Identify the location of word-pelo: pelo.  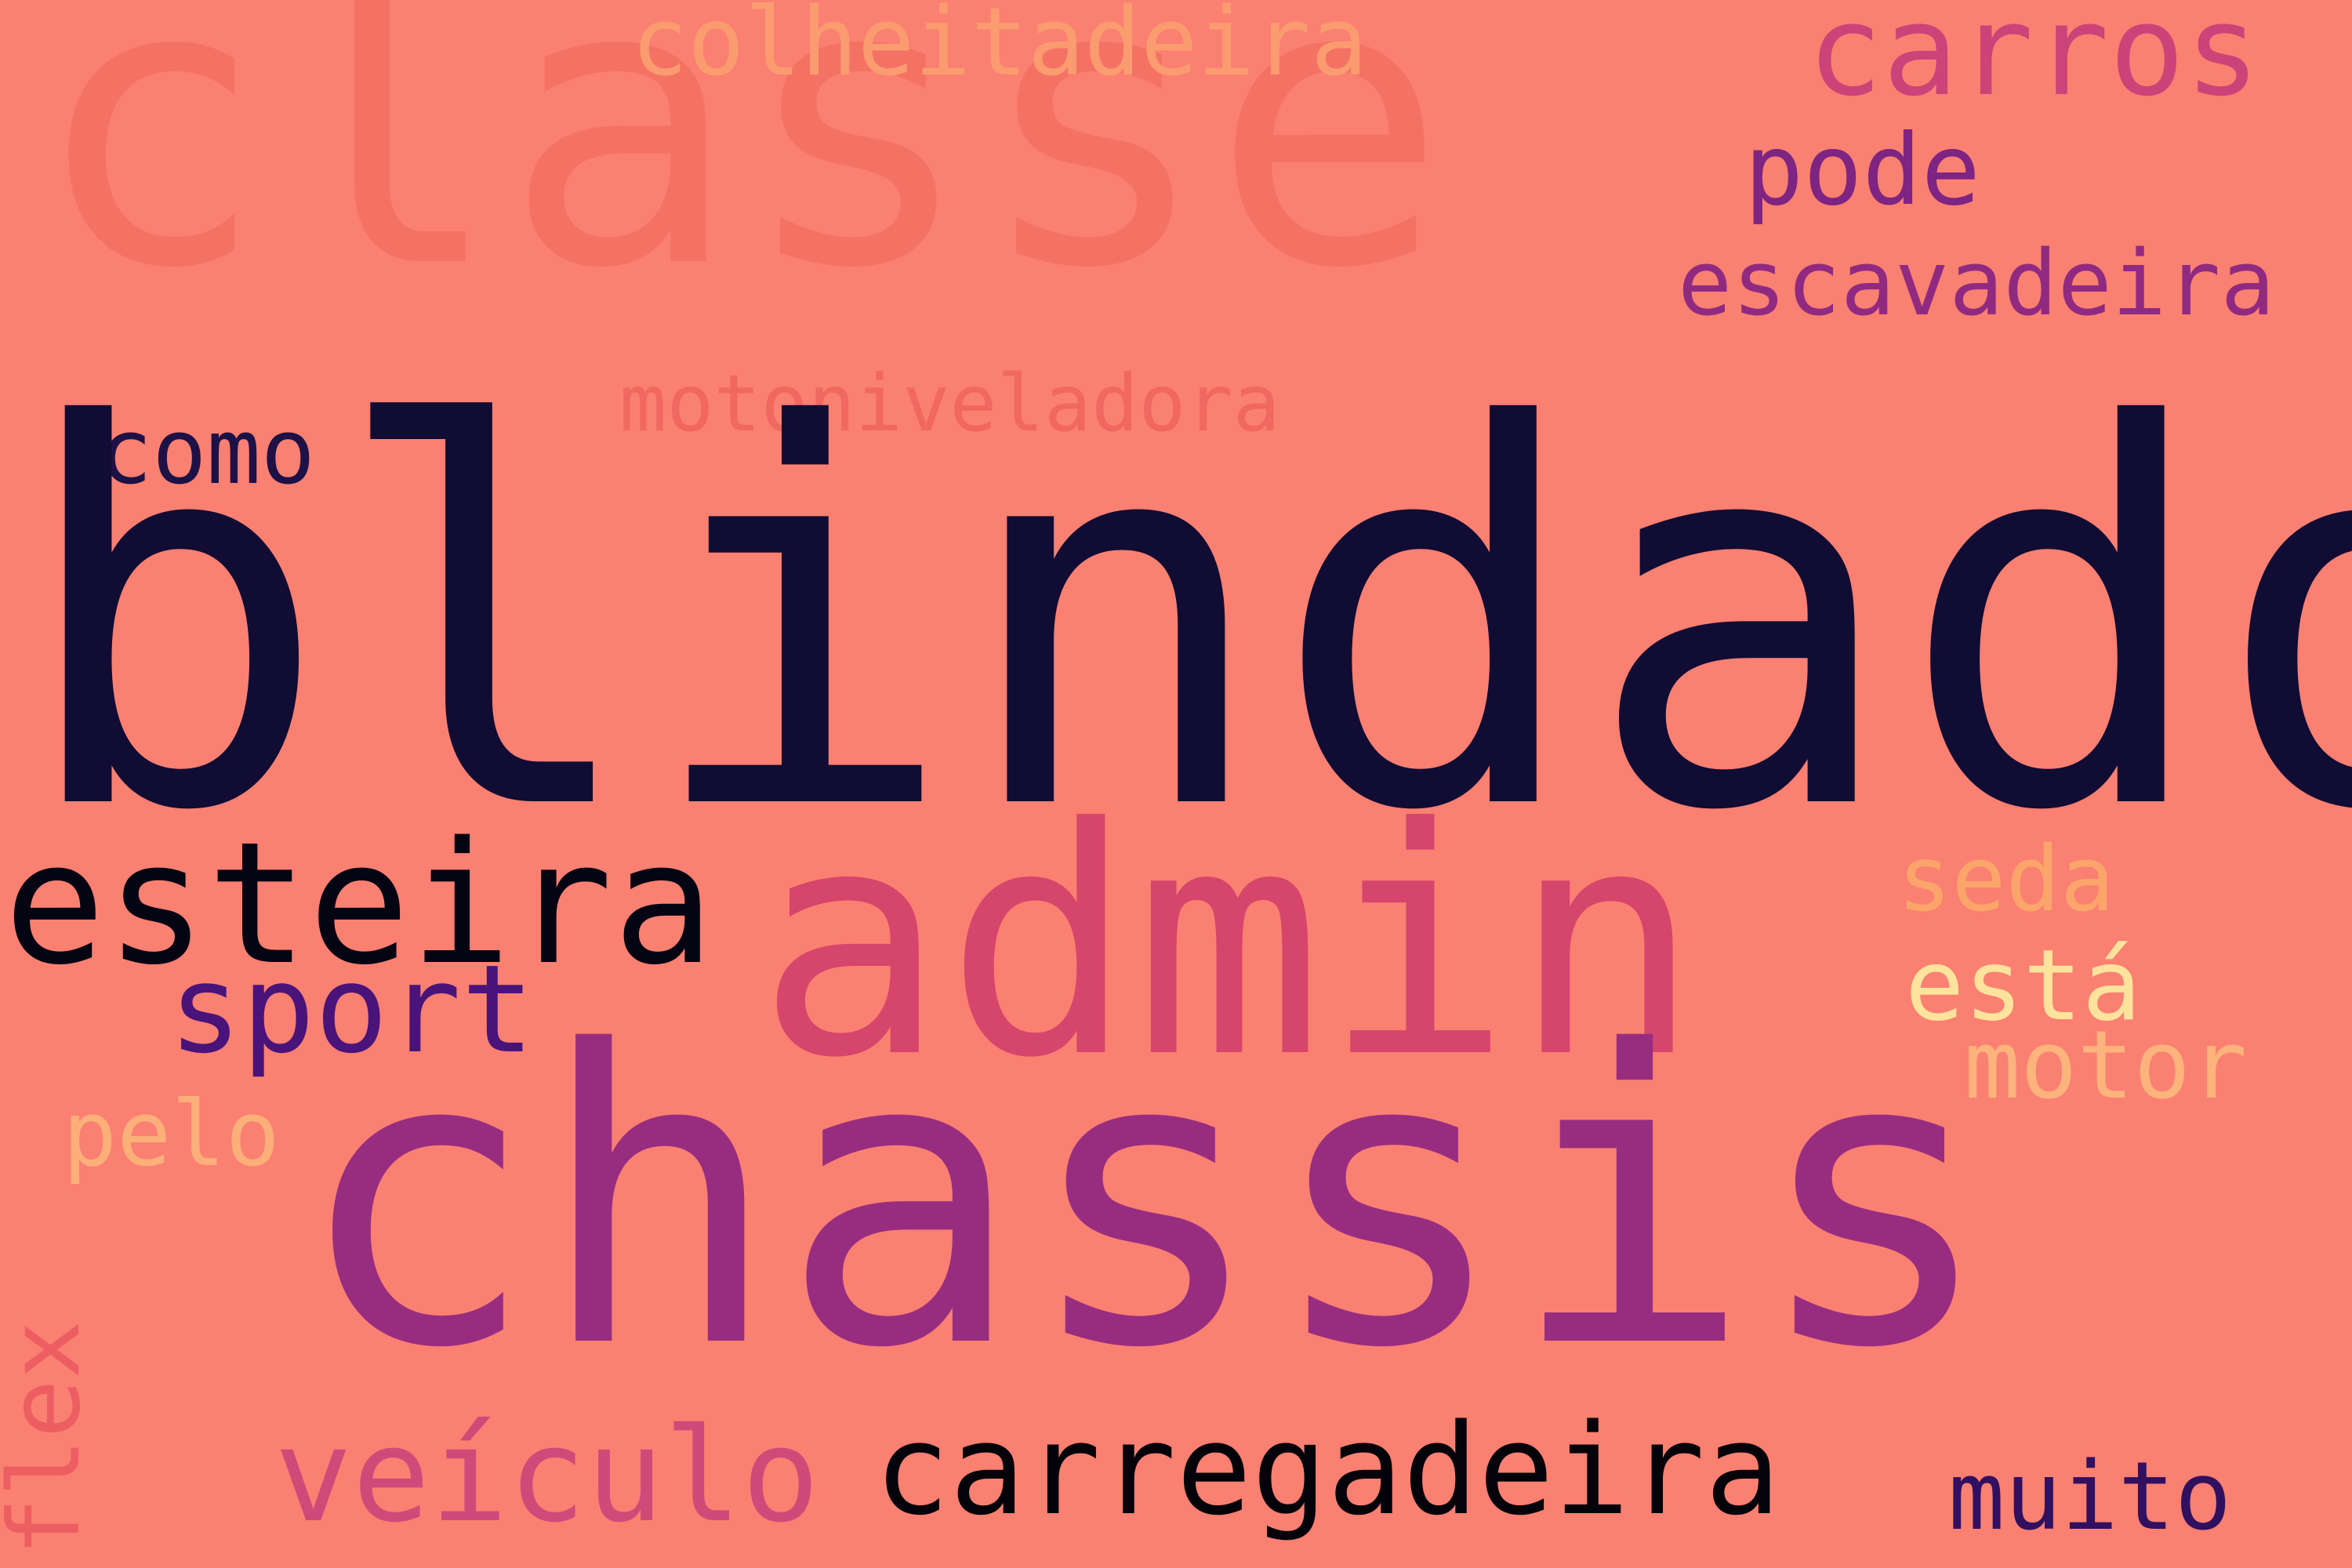
(171, 1134).